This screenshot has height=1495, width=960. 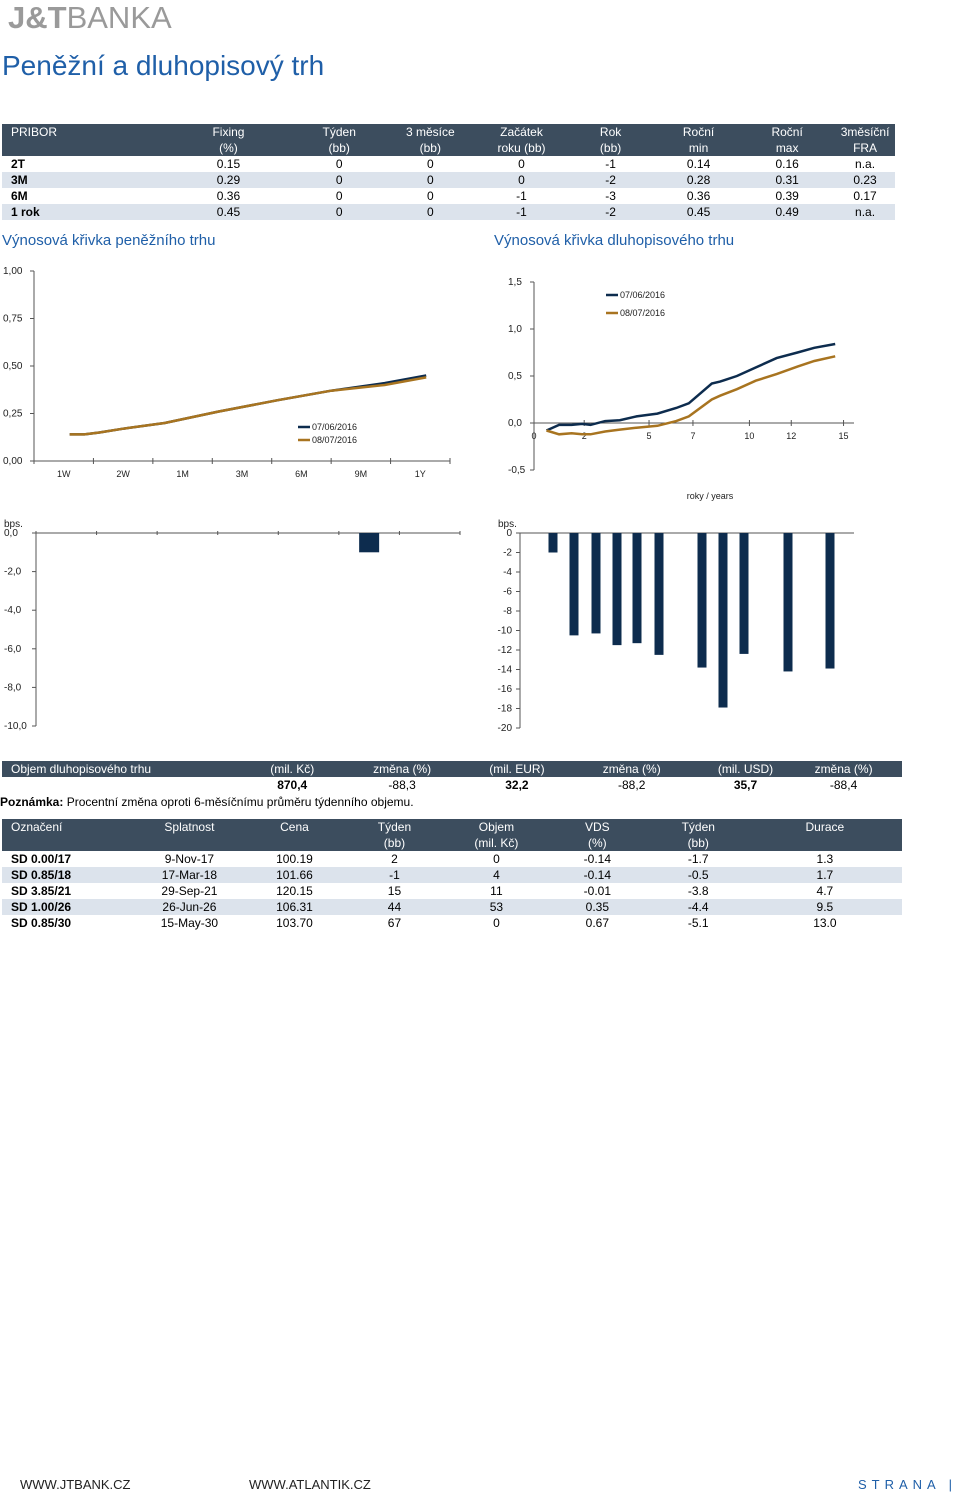 I want to click on bond-cell: 13.0, so click(x=825, y=923).